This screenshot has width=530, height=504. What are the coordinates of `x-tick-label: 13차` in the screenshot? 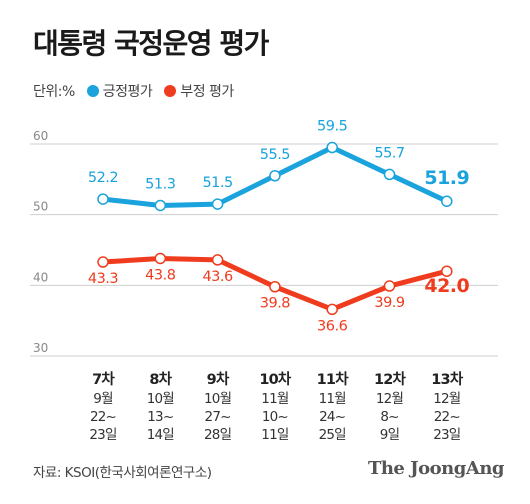 It's located at (447, 379).